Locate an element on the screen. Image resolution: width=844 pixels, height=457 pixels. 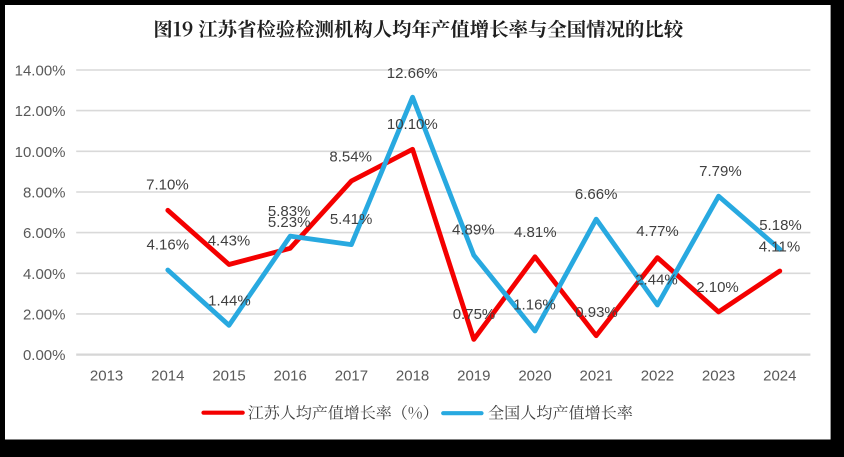
svg-text: 2013 is located at coordinates (106, 375).